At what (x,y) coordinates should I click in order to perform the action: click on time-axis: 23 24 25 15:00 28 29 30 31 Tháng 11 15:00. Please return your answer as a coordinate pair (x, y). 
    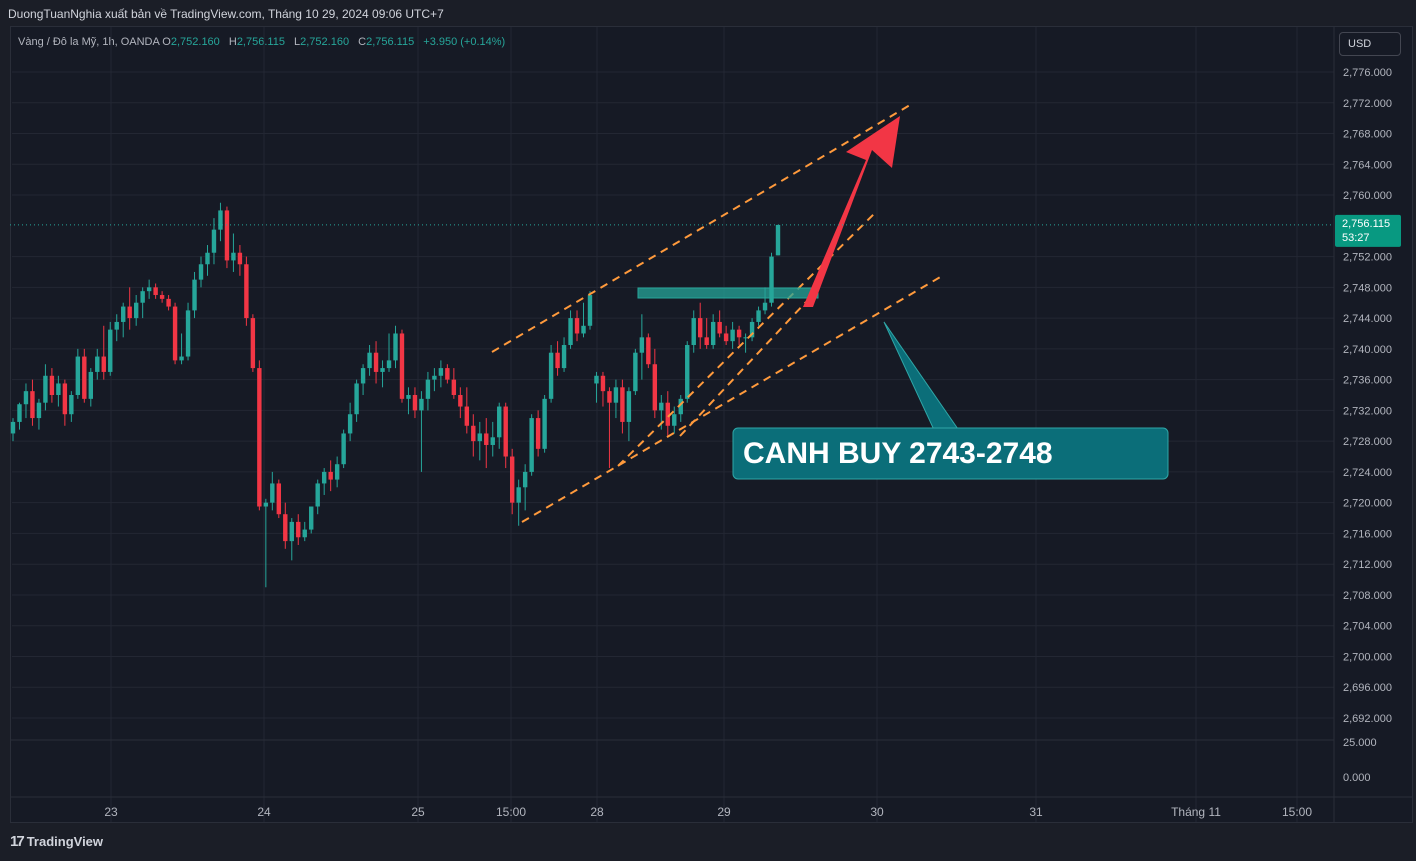
    Looking at the image, I should click on (708, 812).